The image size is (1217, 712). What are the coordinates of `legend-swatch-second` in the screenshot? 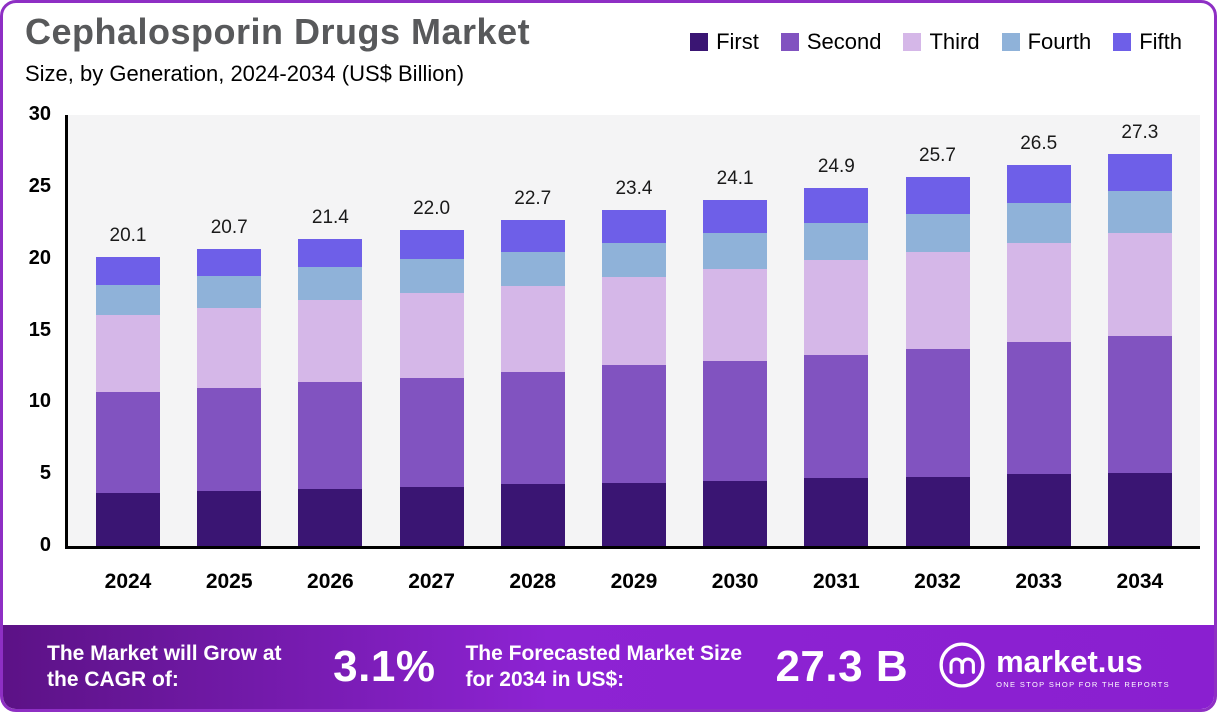 It's located at (789, 42).